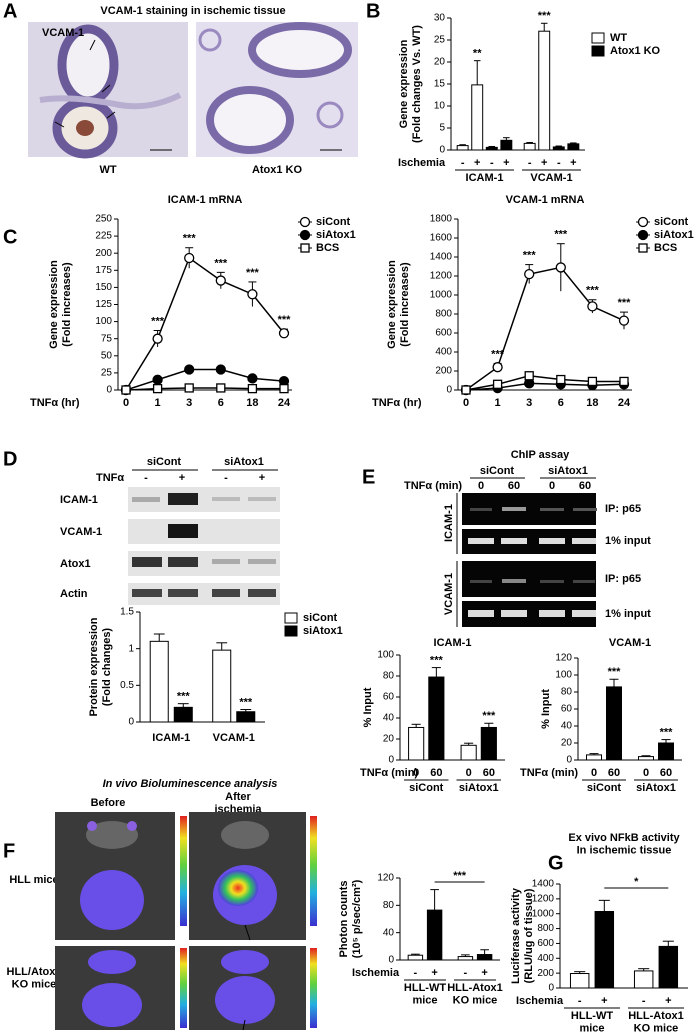  What do you see at coordinates (563, 658) in the screenshot?
I see `y-tick-label: 120` at bounding box center [563, 658].